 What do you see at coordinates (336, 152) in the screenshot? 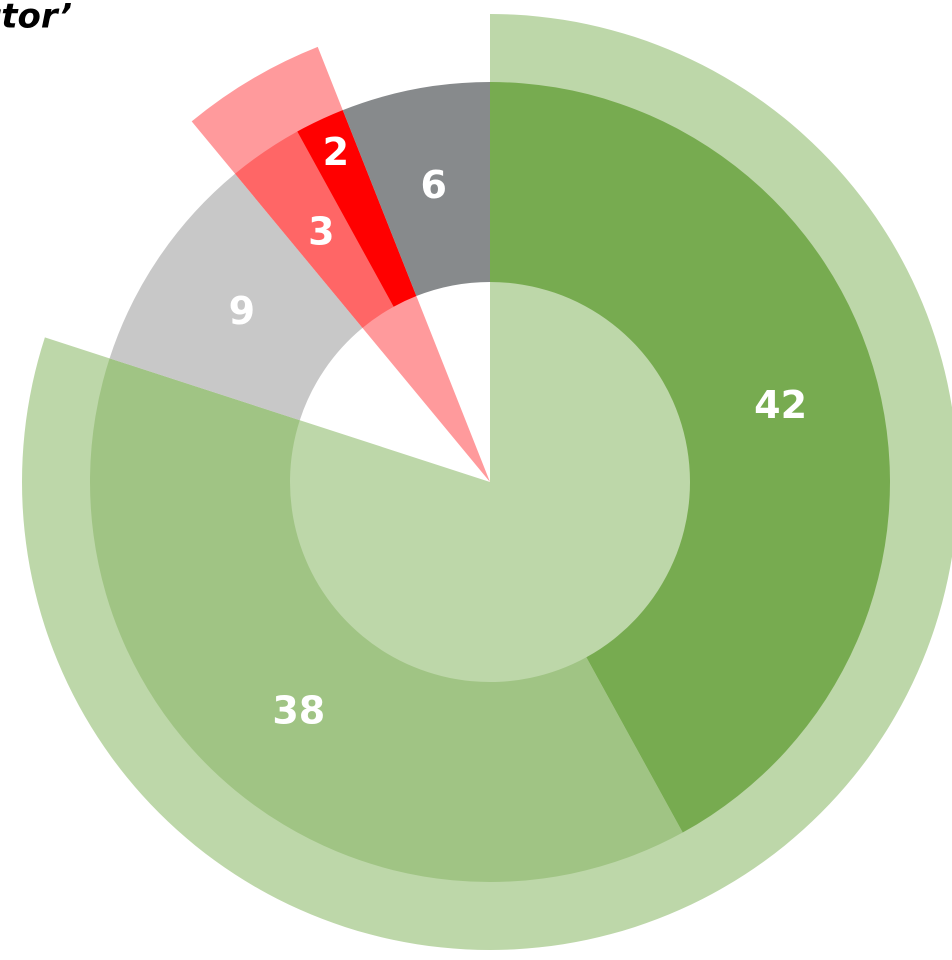
I see `data-label: 2` at bounding box center [336, 152].